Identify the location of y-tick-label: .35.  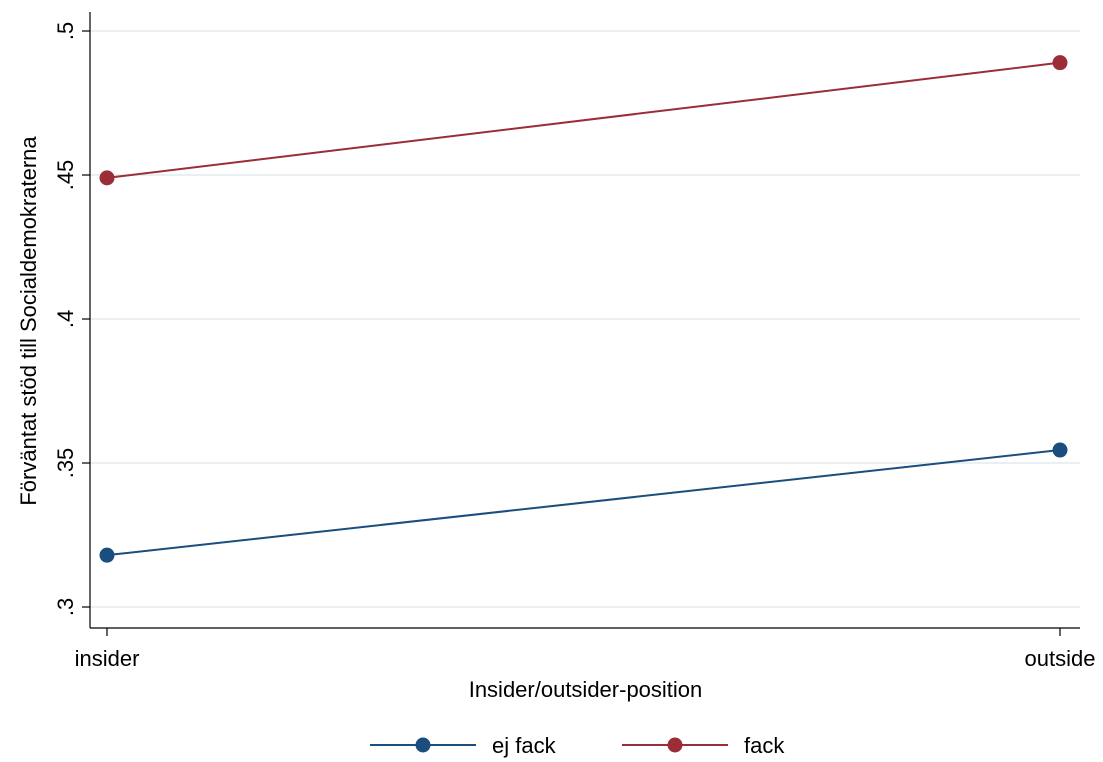
(65, 463).